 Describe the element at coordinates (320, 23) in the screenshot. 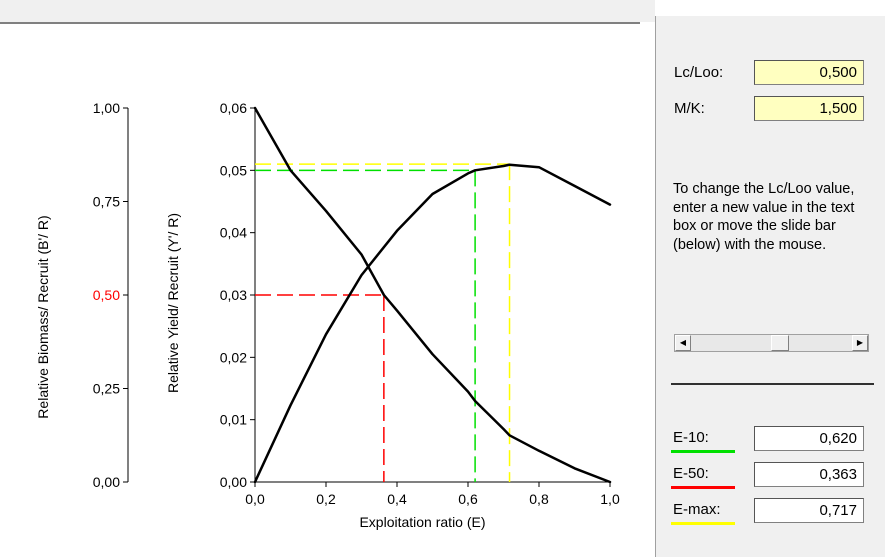

I see `top-divider` at that location.